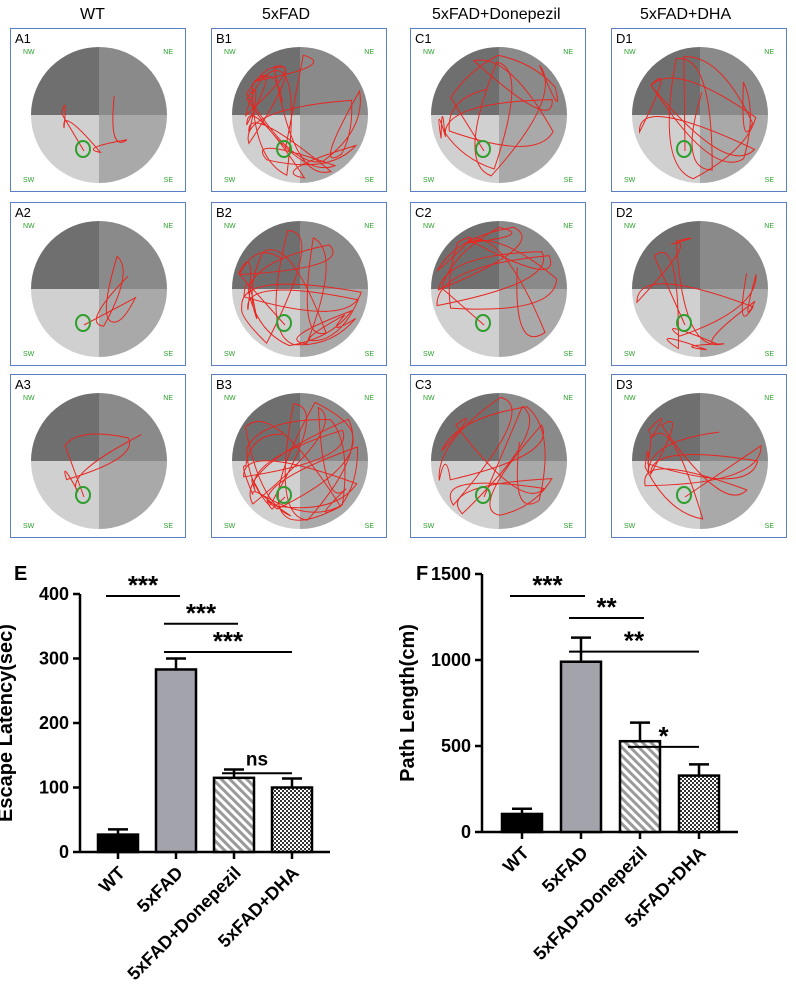 This screenshot has height=1000, width=796. What do you see at coordinates (8, 723) in the screenshot?
I see `y-axis-label: Escape Latency(sec)` at bounding box center [8, 723].